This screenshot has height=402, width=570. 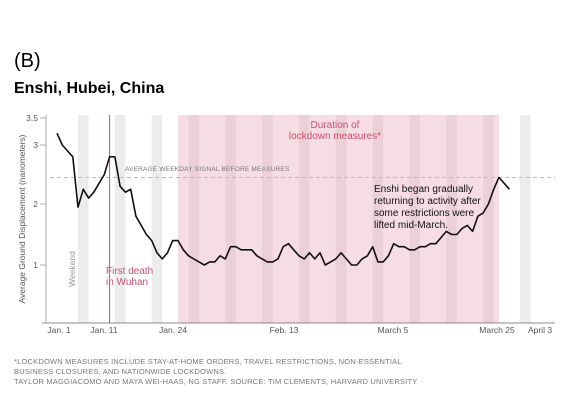 I want to click on first-death-label: First death, so click(x=129, y=271).